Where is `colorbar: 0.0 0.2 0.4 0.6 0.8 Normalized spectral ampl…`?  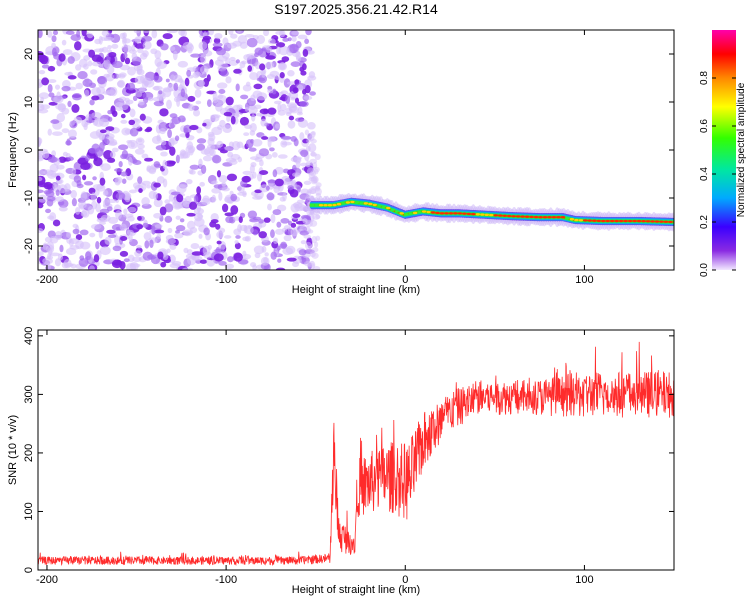 colorbar: 0.0 0.2 0.4 0.6 0.8 Normalized spectral ampl… is located at coordinates (723, 153).